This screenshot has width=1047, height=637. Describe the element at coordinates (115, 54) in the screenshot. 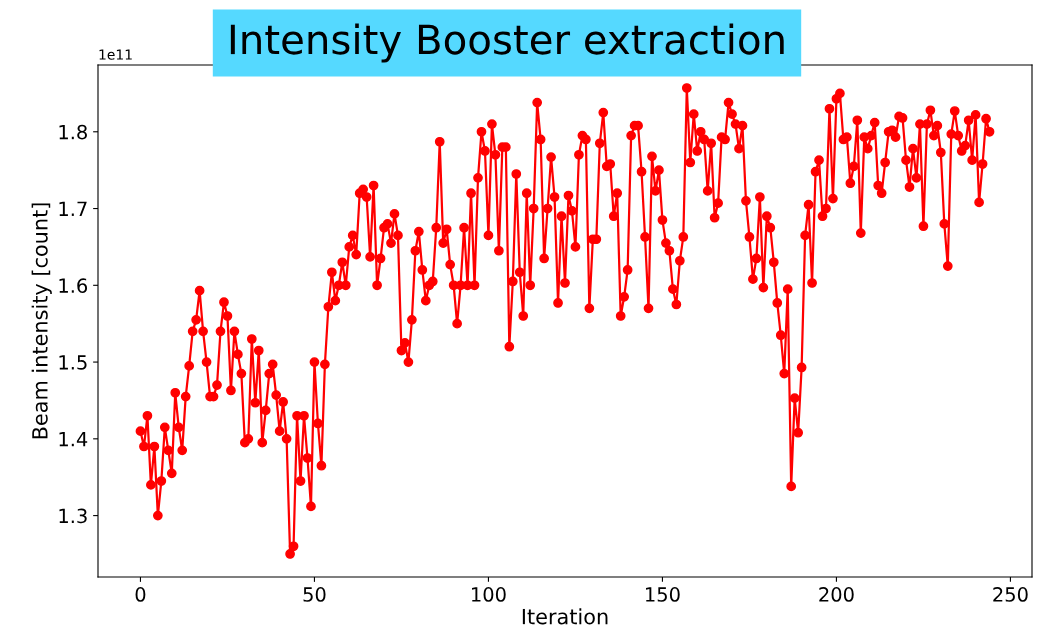

I see `text: 1e11` at that location.